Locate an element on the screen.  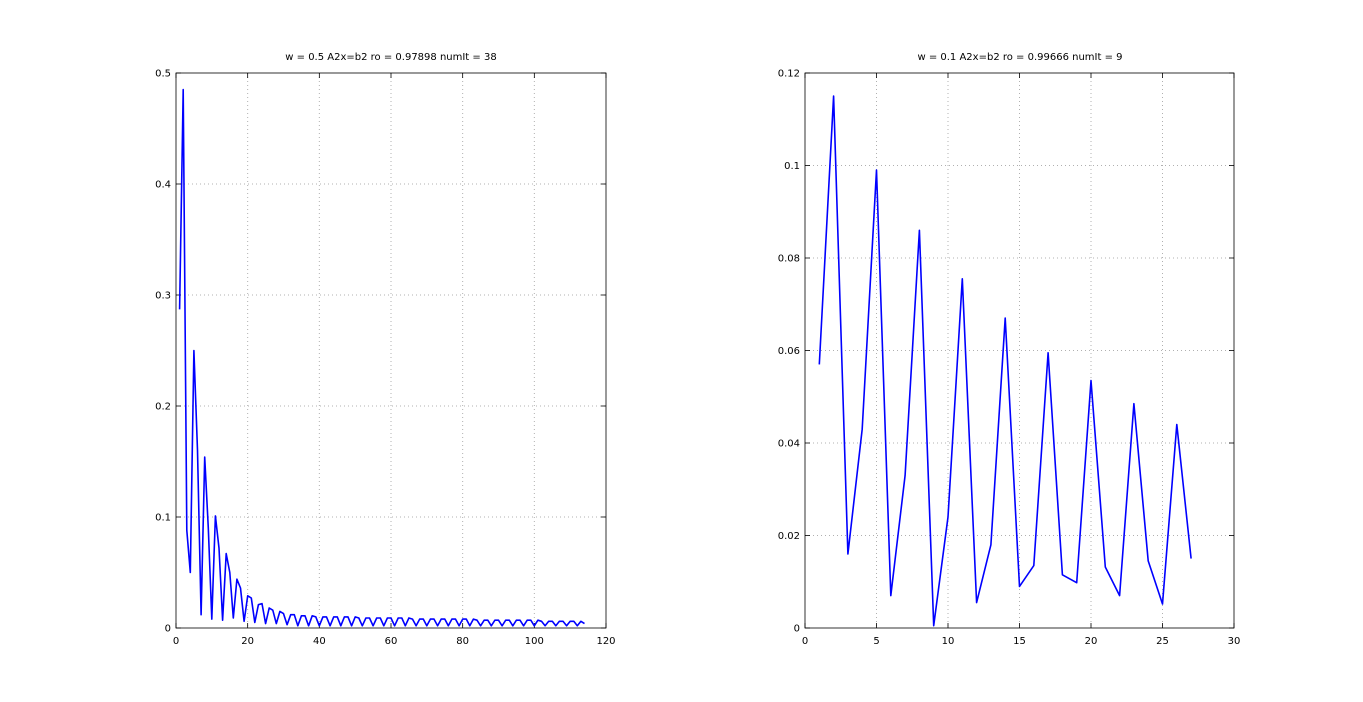
right-y-tick-label: 0 is located at coordinates (797, 629).